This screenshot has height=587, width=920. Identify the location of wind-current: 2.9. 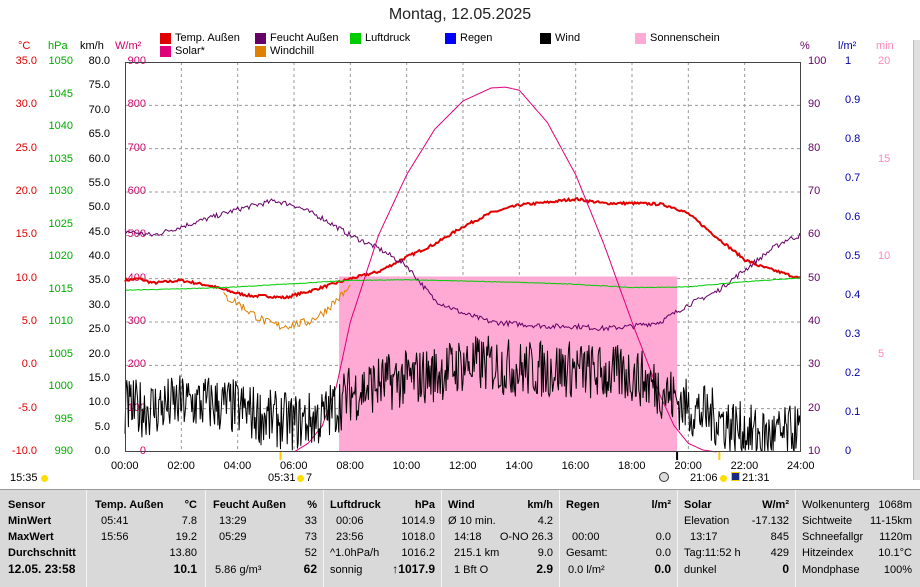
(544, 569).